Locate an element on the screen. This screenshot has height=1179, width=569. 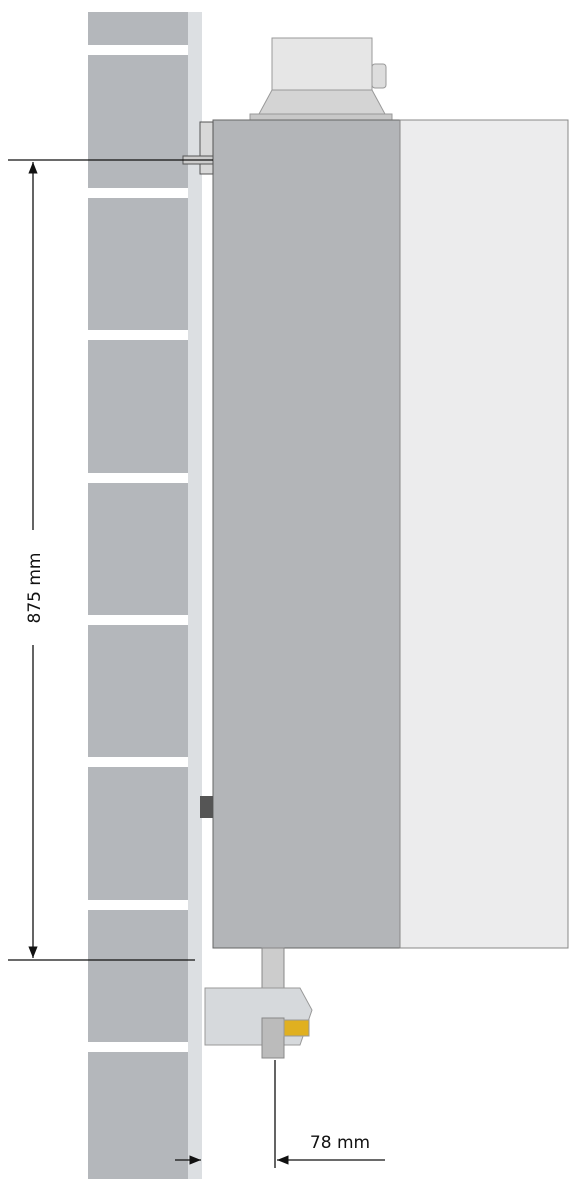
connections is located at coordinates (258, 1003).